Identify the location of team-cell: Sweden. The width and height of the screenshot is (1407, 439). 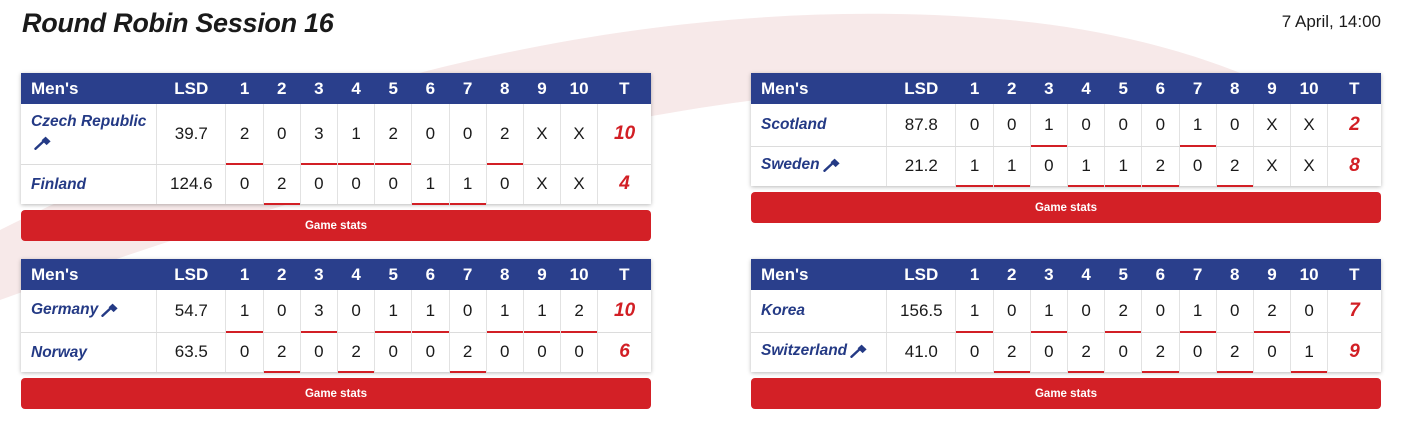
(819, 166).